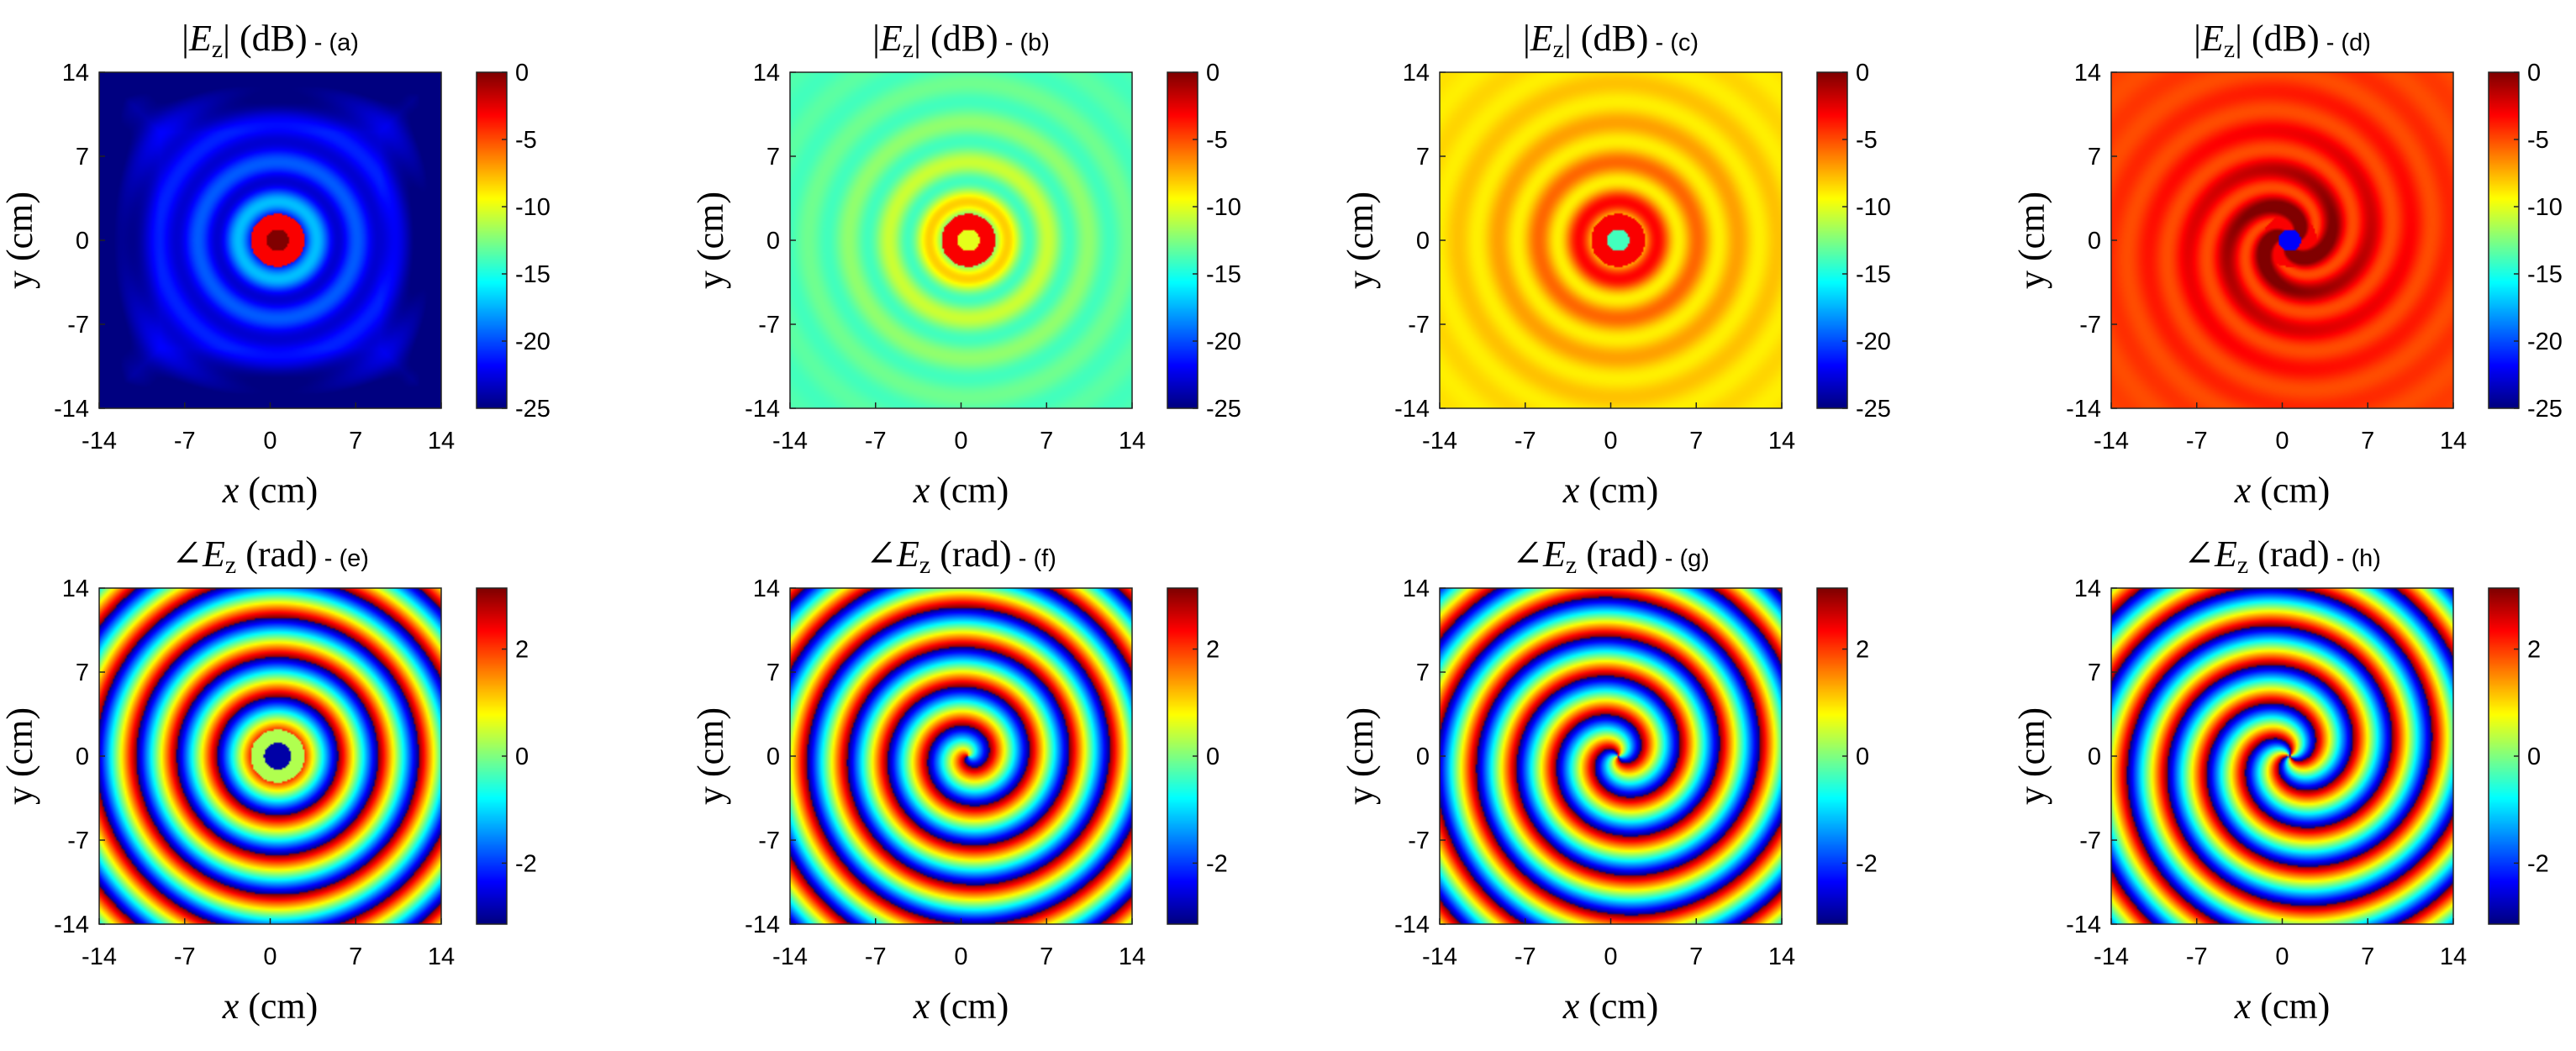 The height and width of the screenshot is (1051, 2576). What do you see at coordinates (1610, 556) in the screenshot?
I see `panel-title: ∠Ez (rad) - (g)` at bounding box center [1610, 556].